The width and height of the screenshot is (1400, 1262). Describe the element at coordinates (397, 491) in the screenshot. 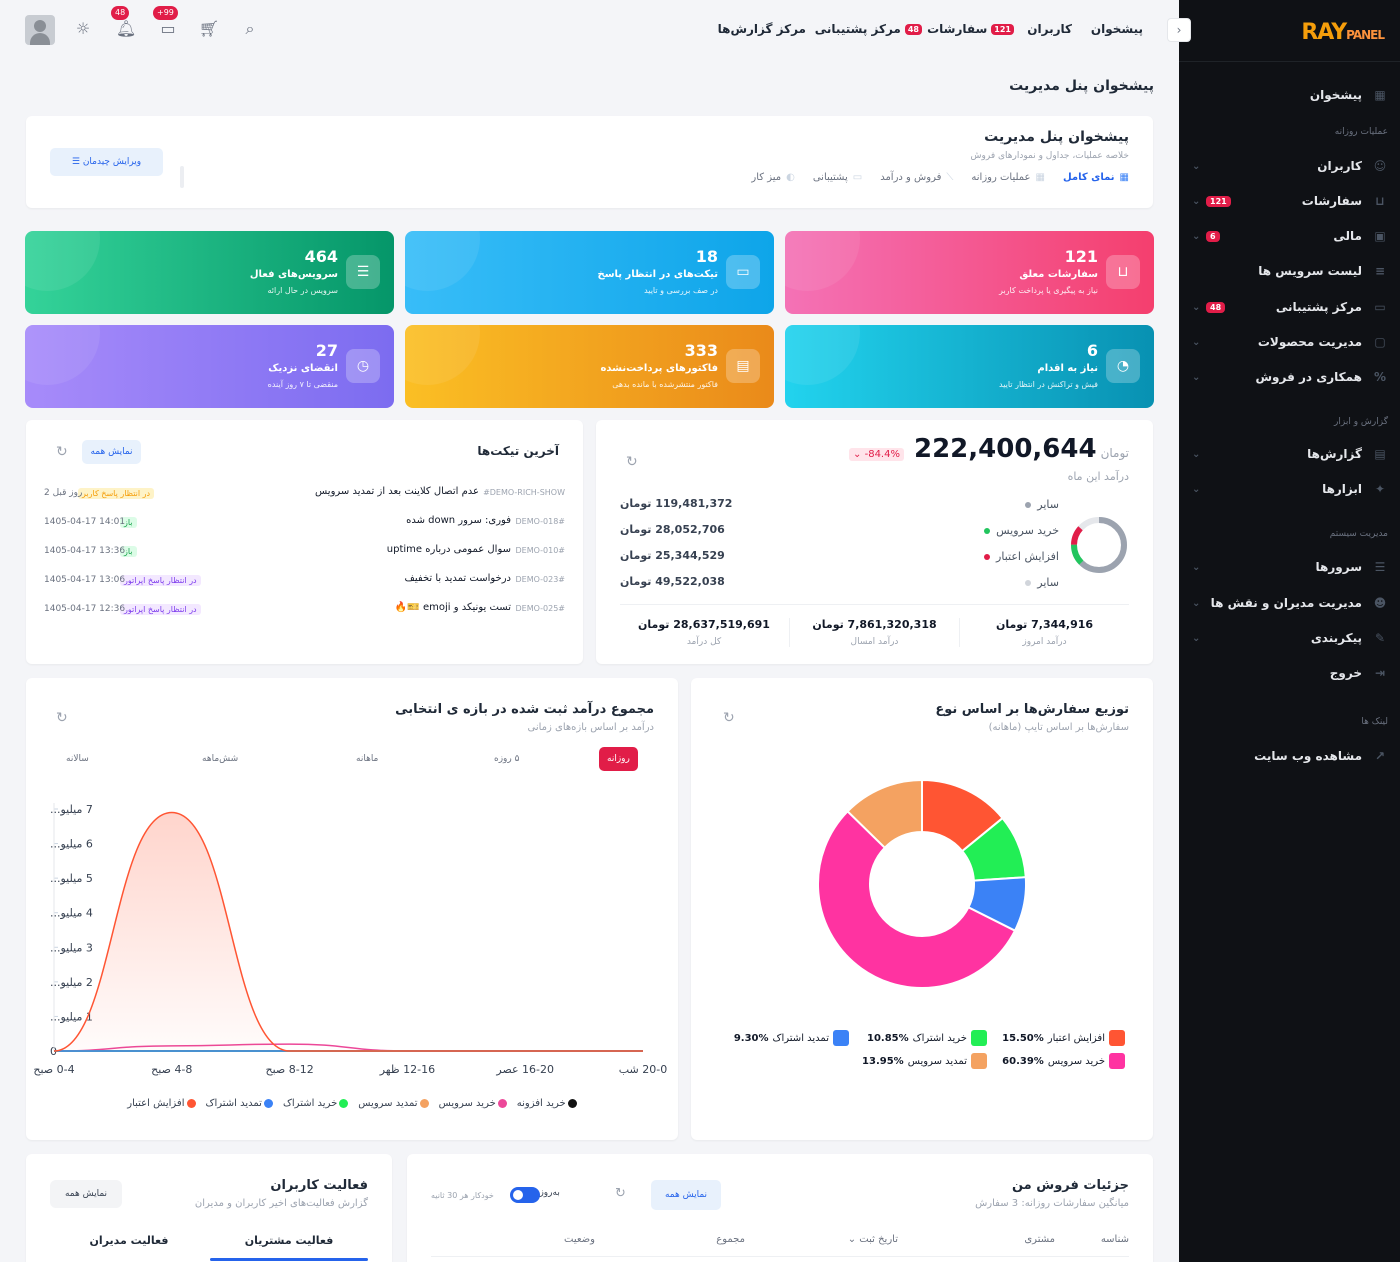

I see `ticket-subject: عدم اتصال کلاینت بعد از تمدید سرویس` at that location.